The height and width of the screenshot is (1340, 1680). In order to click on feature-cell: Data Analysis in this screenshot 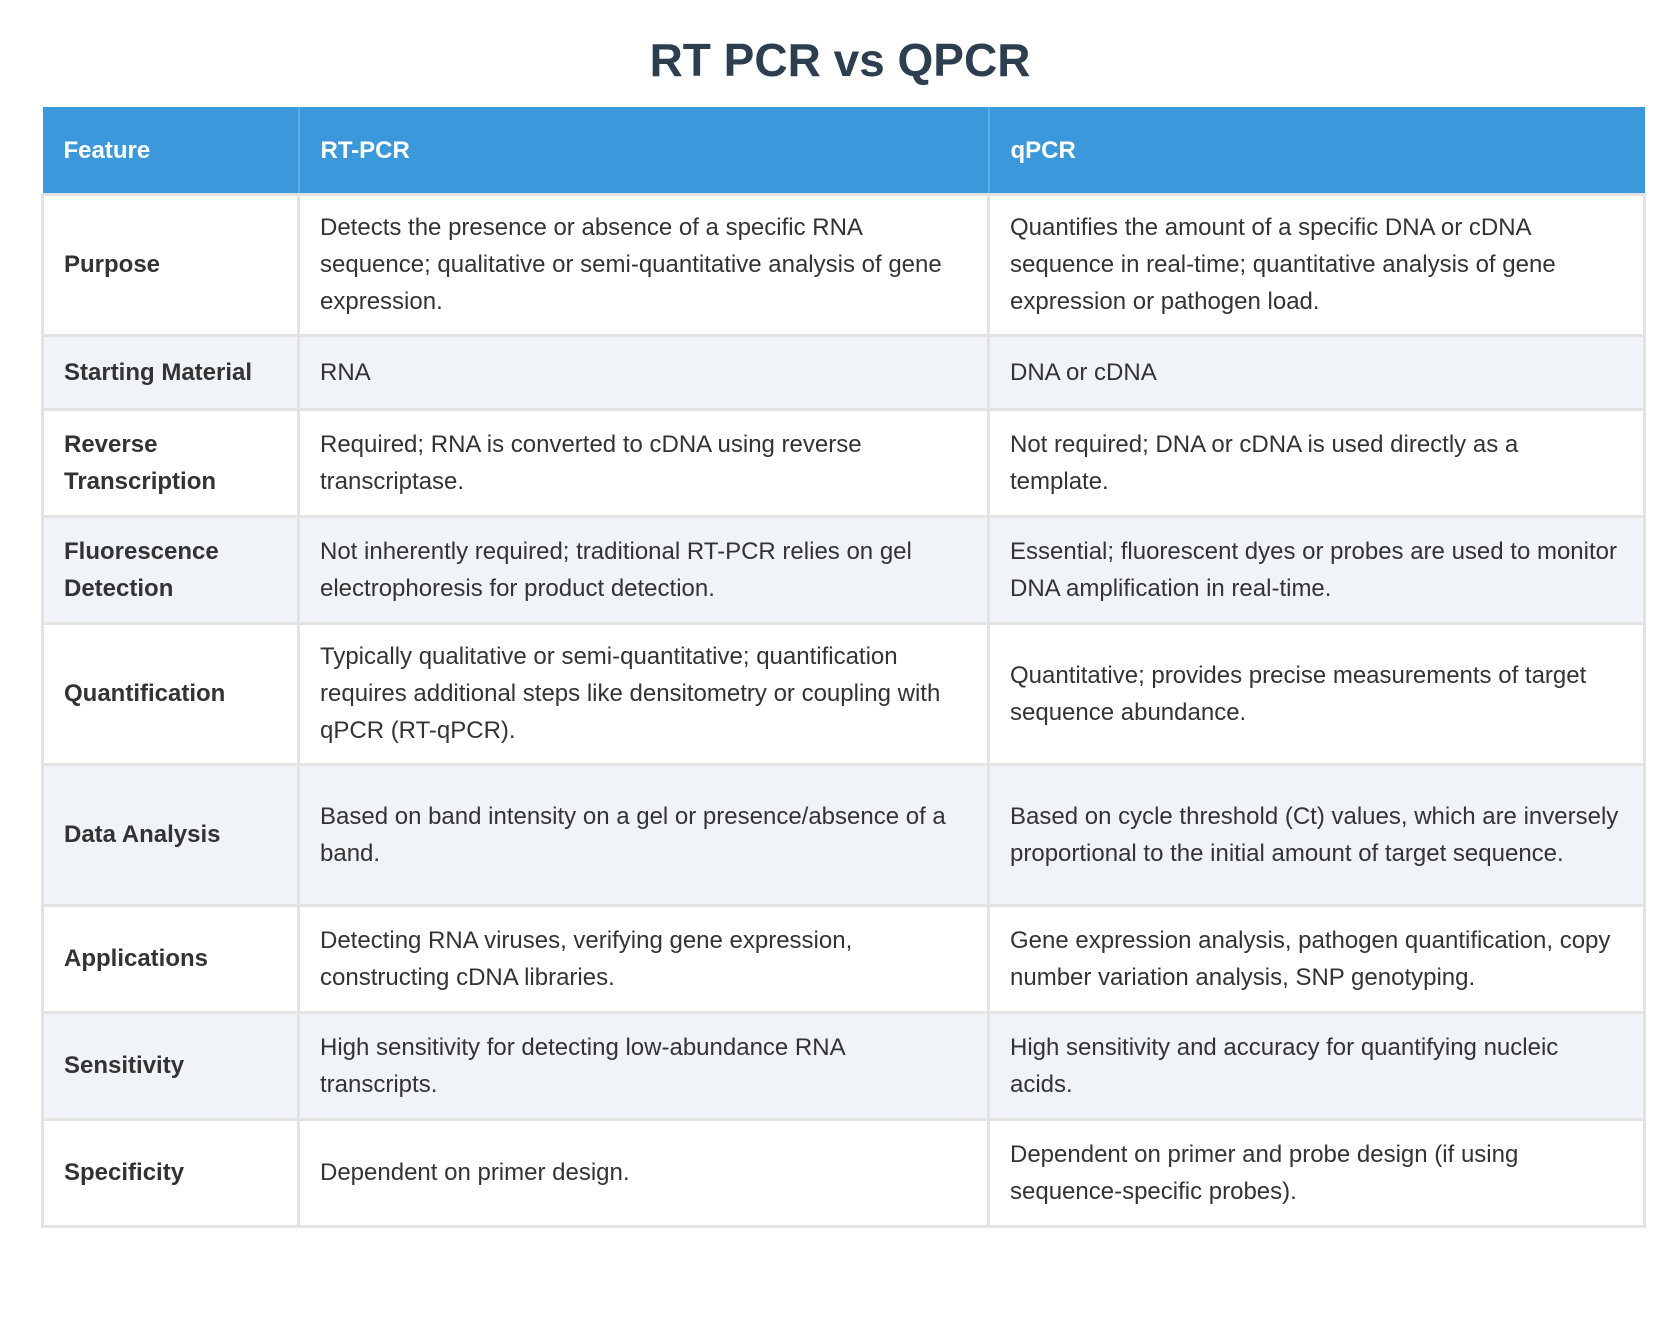, I will do `click(170, 835)`.